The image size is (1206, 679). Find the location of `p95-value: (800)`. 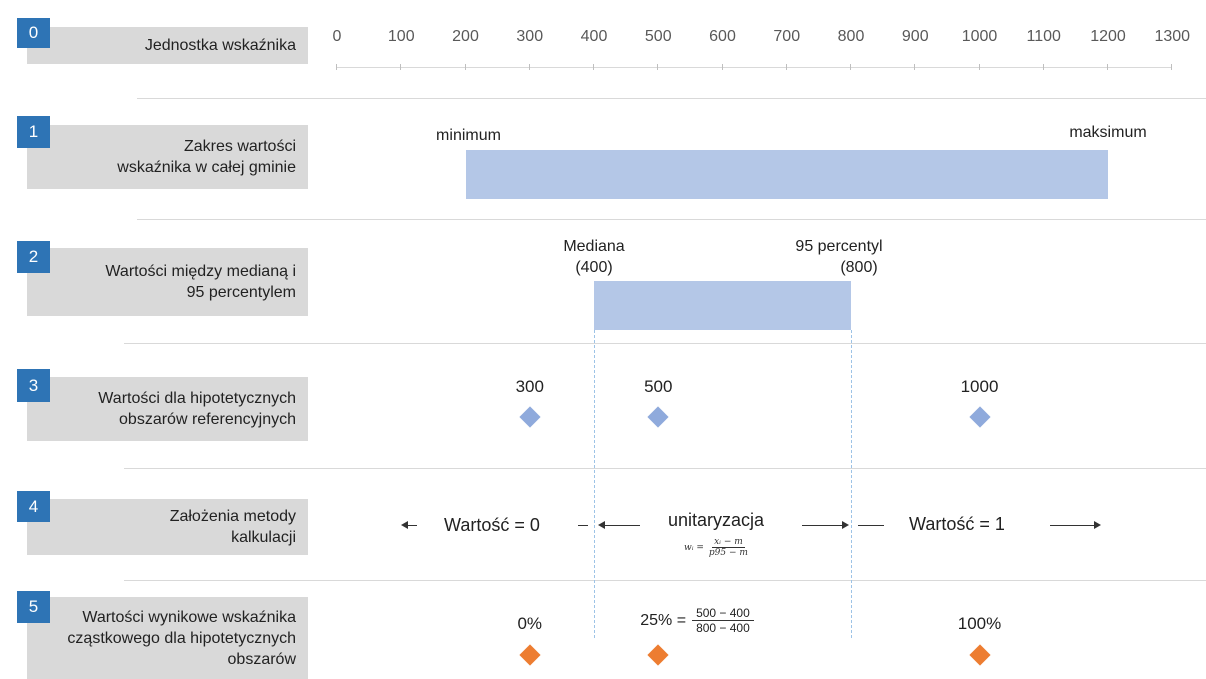

p95-value: (800) is located at coordinates (859, 267).